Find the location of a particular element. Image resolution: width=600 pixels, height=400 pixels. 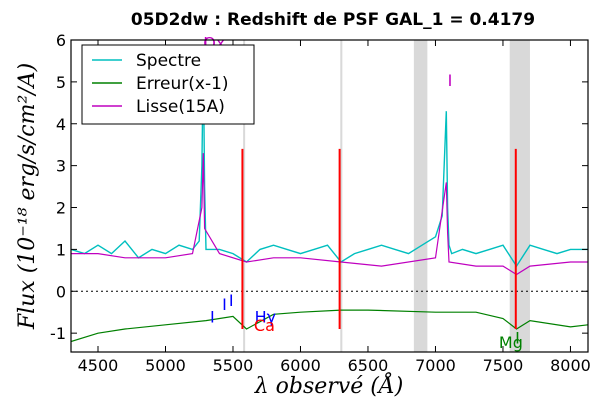

x-tick-label-3: 6000 is located at coordinates (300, 365).